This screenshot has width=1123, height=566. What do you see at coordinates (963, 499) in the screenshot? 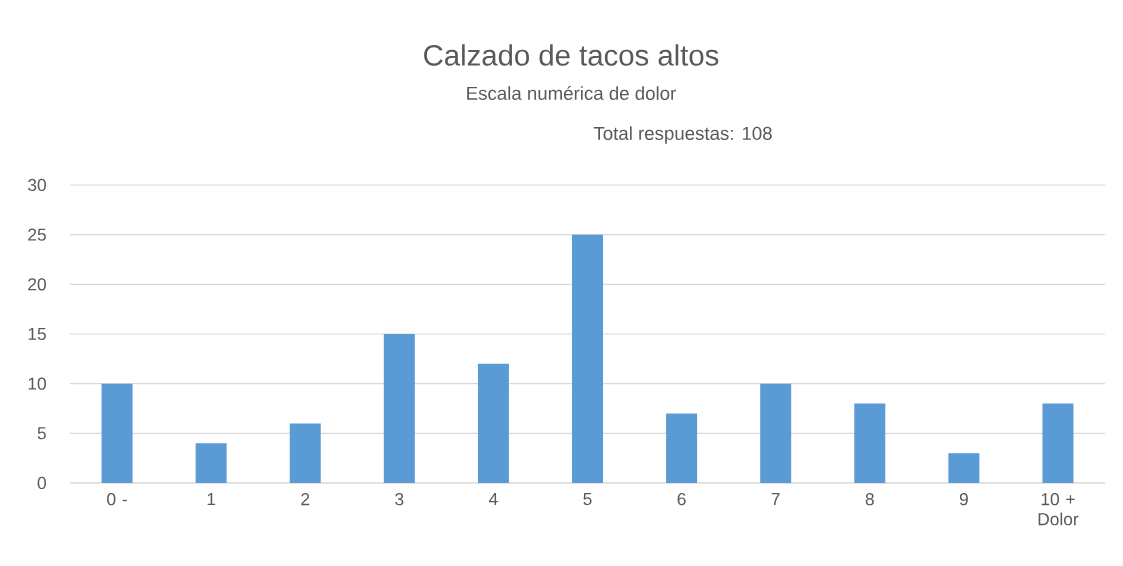
I see `x-tick-label: 9` at bounding box center [963, 499].